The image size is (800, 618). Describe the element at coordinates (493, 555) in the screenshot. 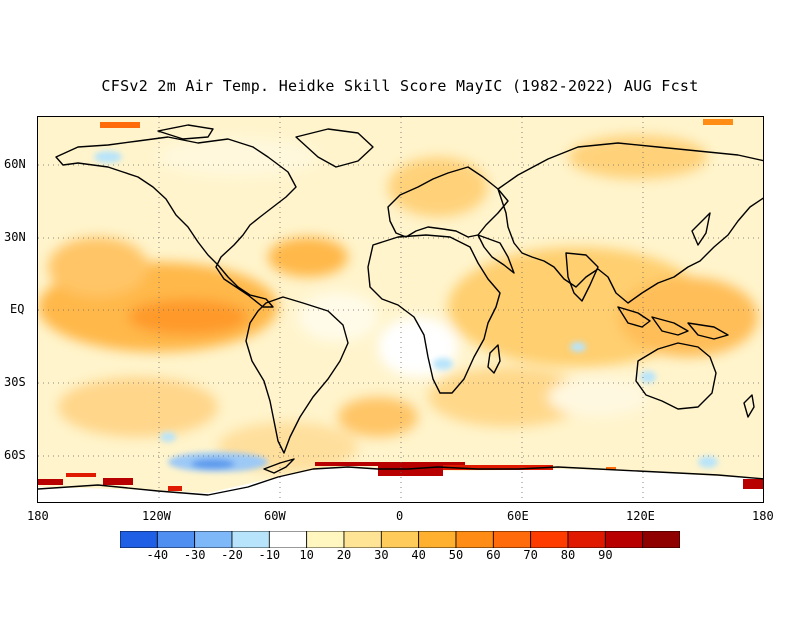

I see `colorbar-label: 60` at that location.